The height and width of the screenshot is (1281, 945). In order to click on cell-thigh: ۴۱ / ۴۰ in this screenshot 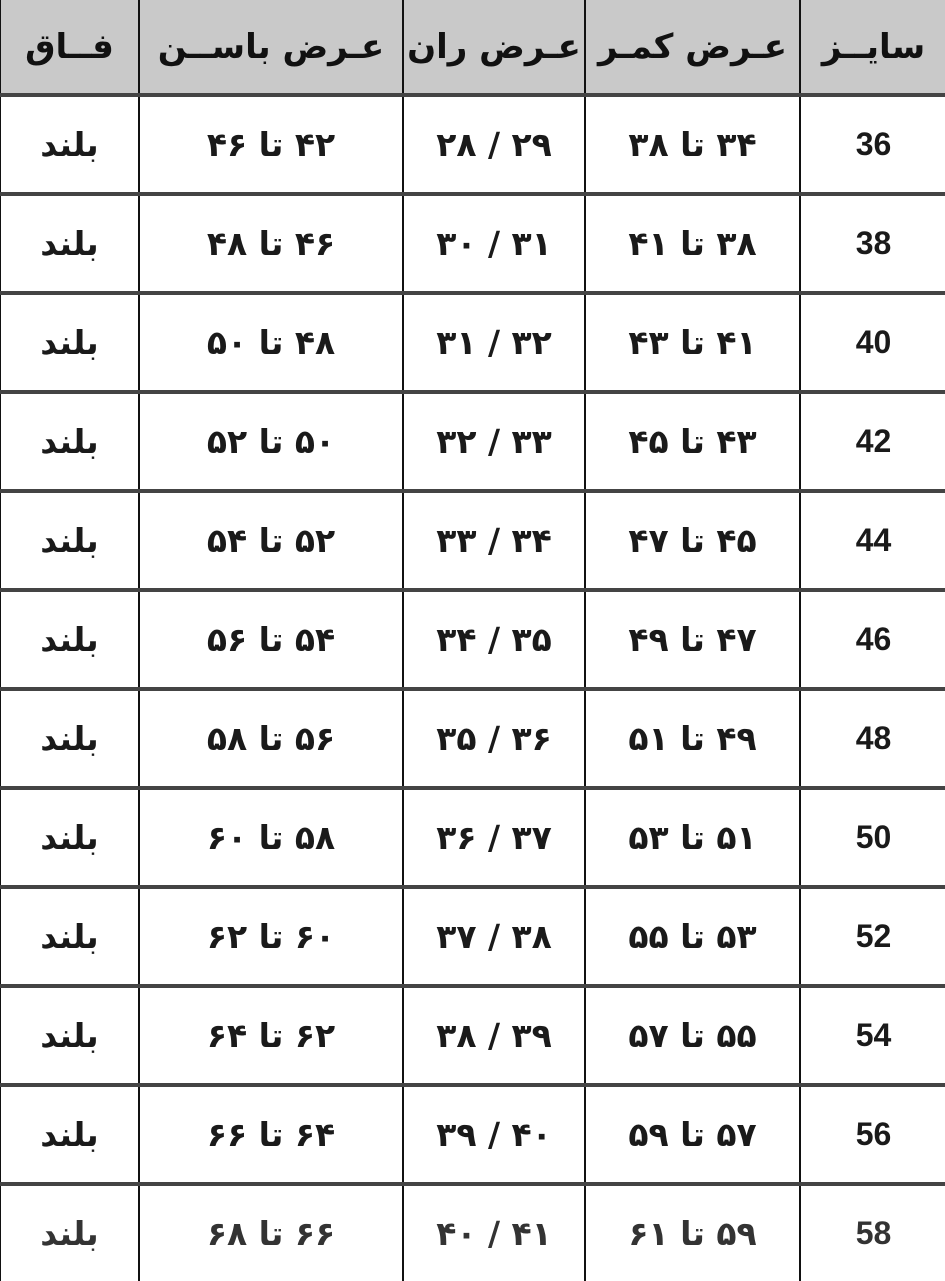, I will do `click(494, 1232)`.